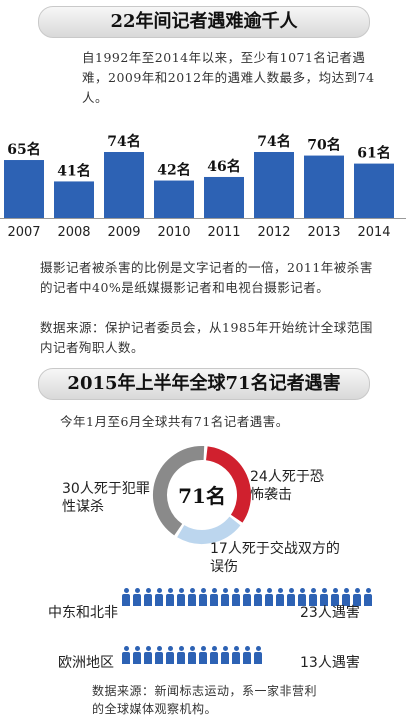 Image resolution: width=406 pixels, height=719 pixels. Describe the element at coordinates (204, 22) in the screenshot. I see `section1-title: 22年间记者遇难逾千人` at that location.